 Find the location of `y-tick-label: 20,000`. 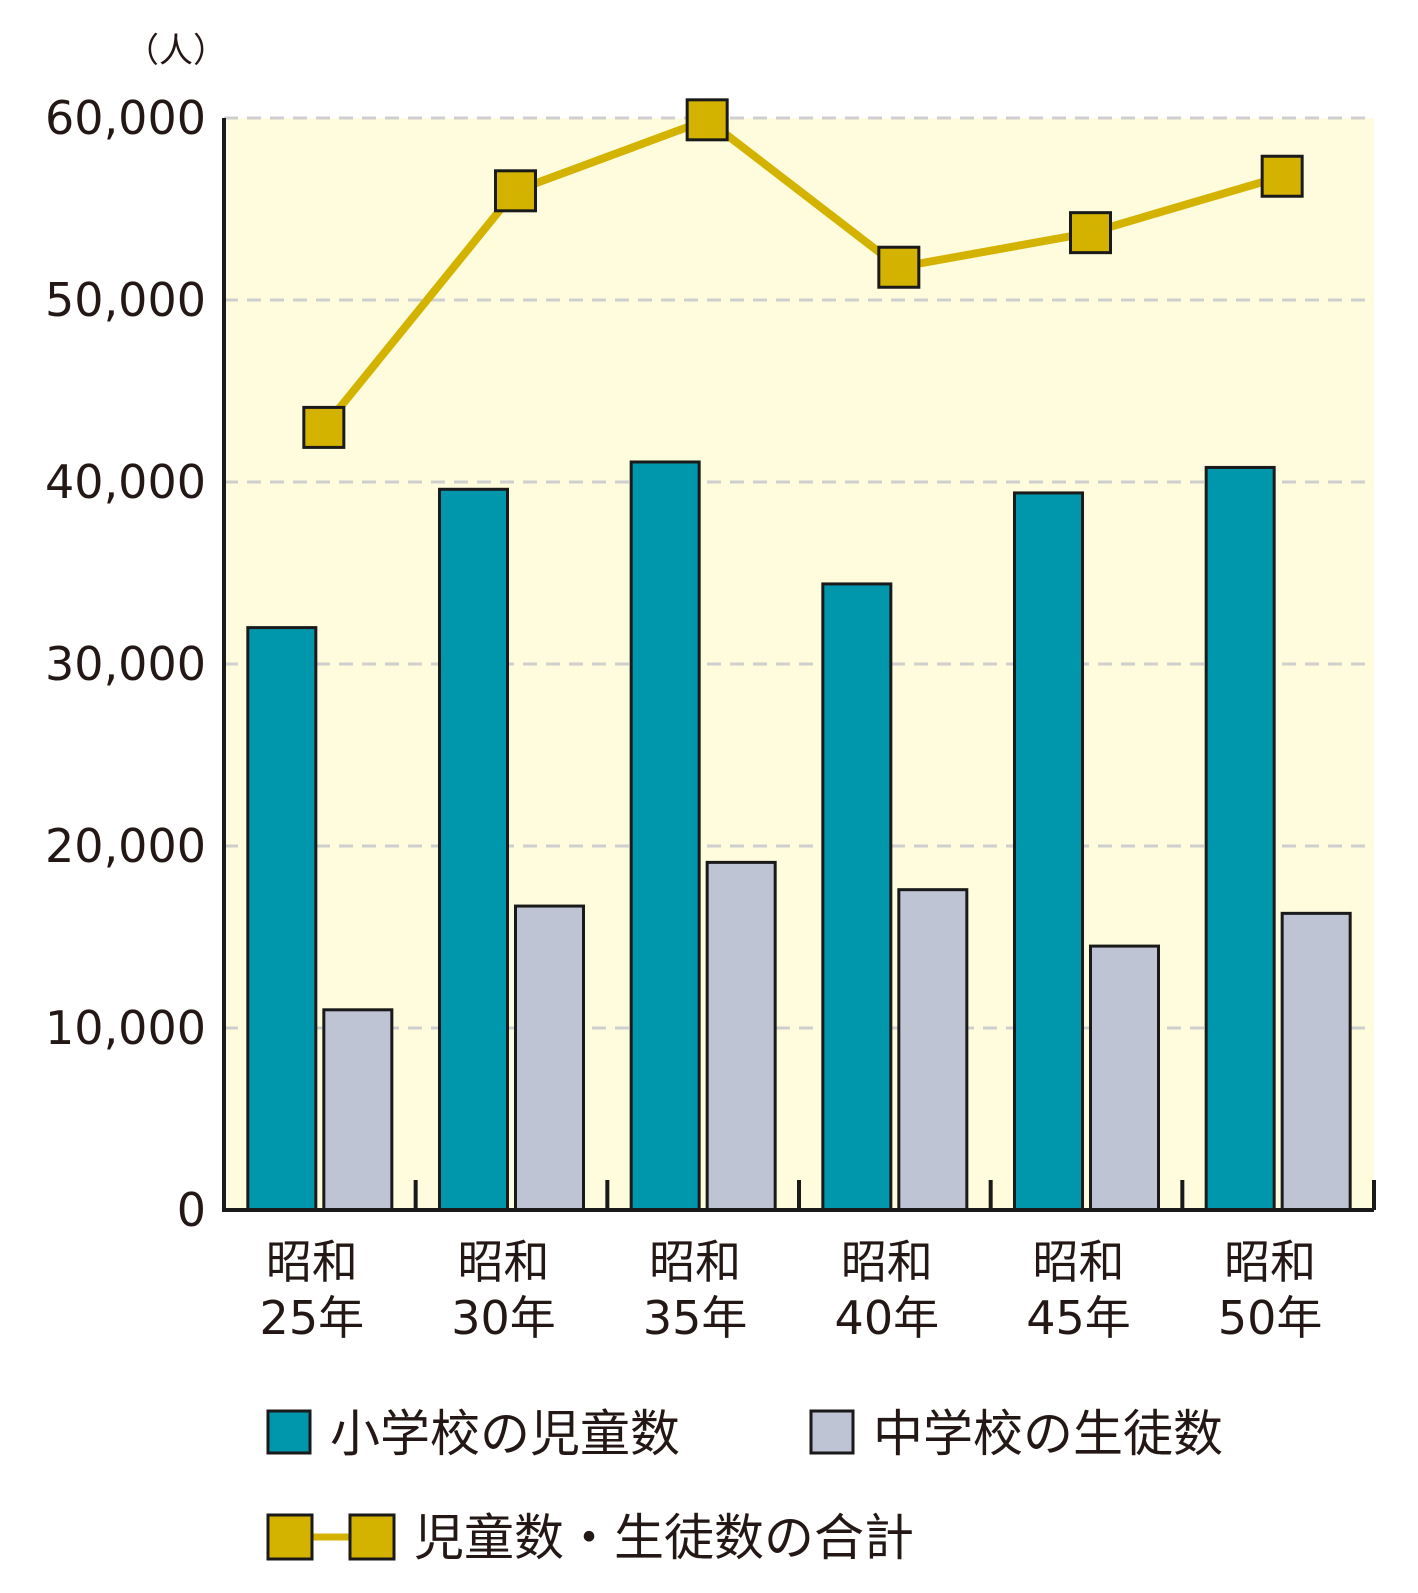

y-tick-label: 20,000 is located at coordinates (125, 846).